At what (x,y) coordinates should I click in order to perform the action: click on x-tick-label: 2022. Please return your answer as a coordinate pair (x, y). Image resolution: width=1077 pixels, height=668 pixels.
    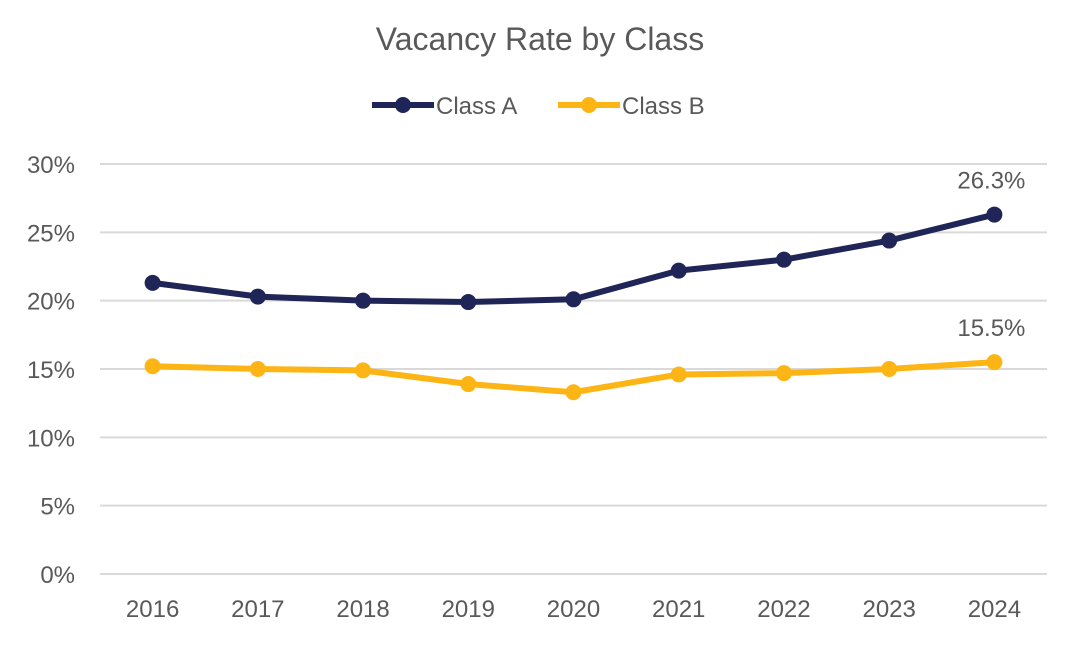
    Looking at the image, I should click on (783, 609).